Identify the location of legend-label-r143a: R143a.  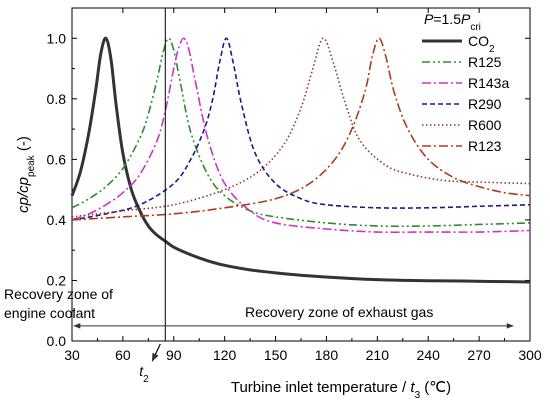
(488, 83).